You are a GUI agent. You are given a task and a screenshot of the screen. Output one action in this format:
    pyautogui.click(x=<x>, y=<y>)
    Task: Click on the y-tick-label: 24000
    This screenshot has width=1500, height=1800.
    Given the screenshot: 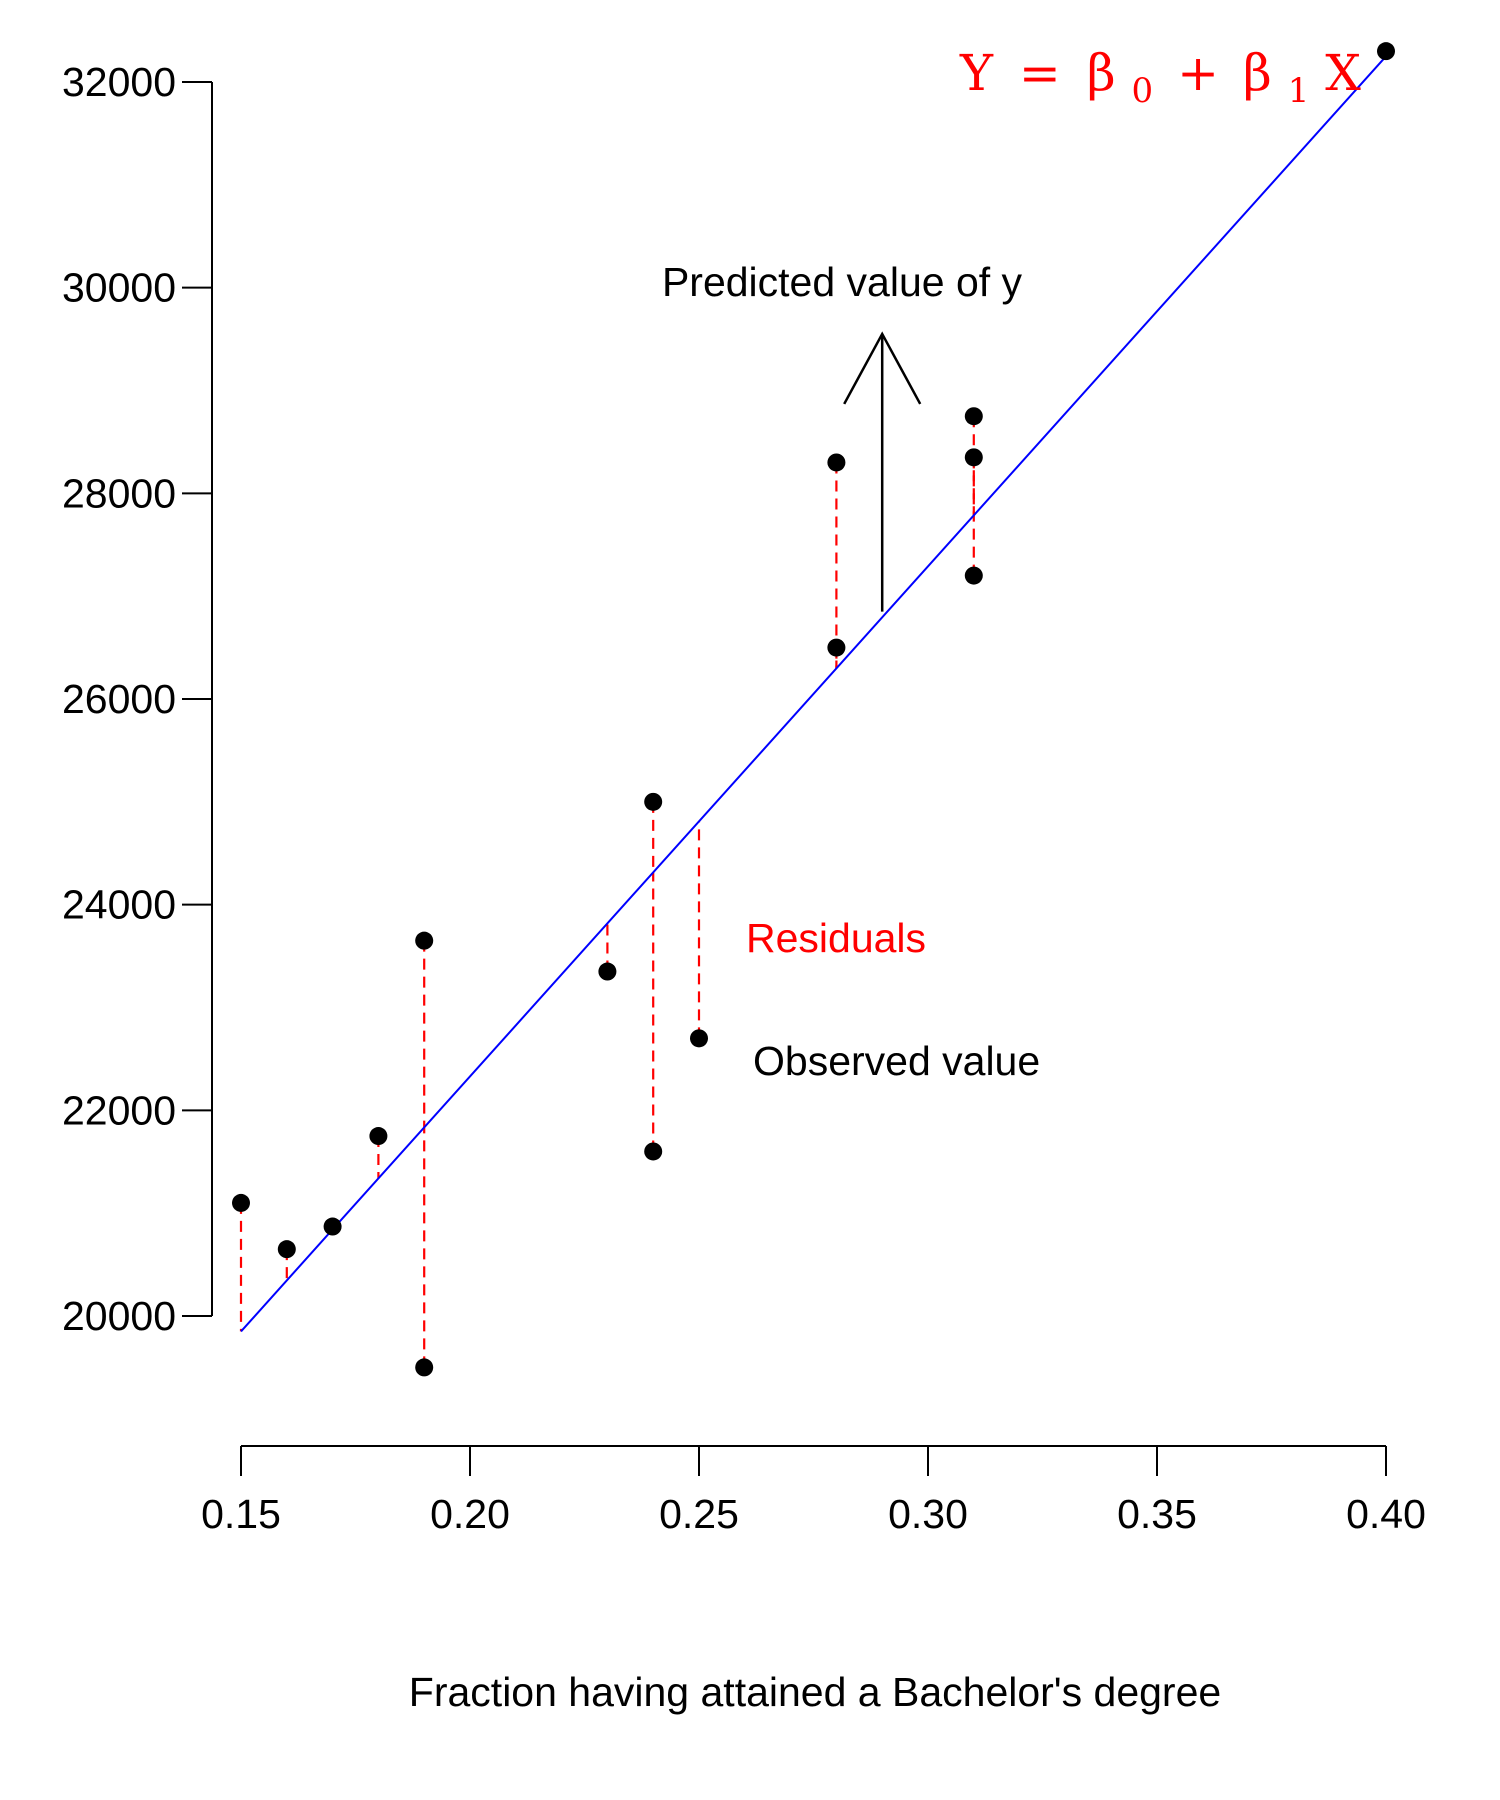 What is the action you would take?
    pyautogui.click(x=119, y=905)
    